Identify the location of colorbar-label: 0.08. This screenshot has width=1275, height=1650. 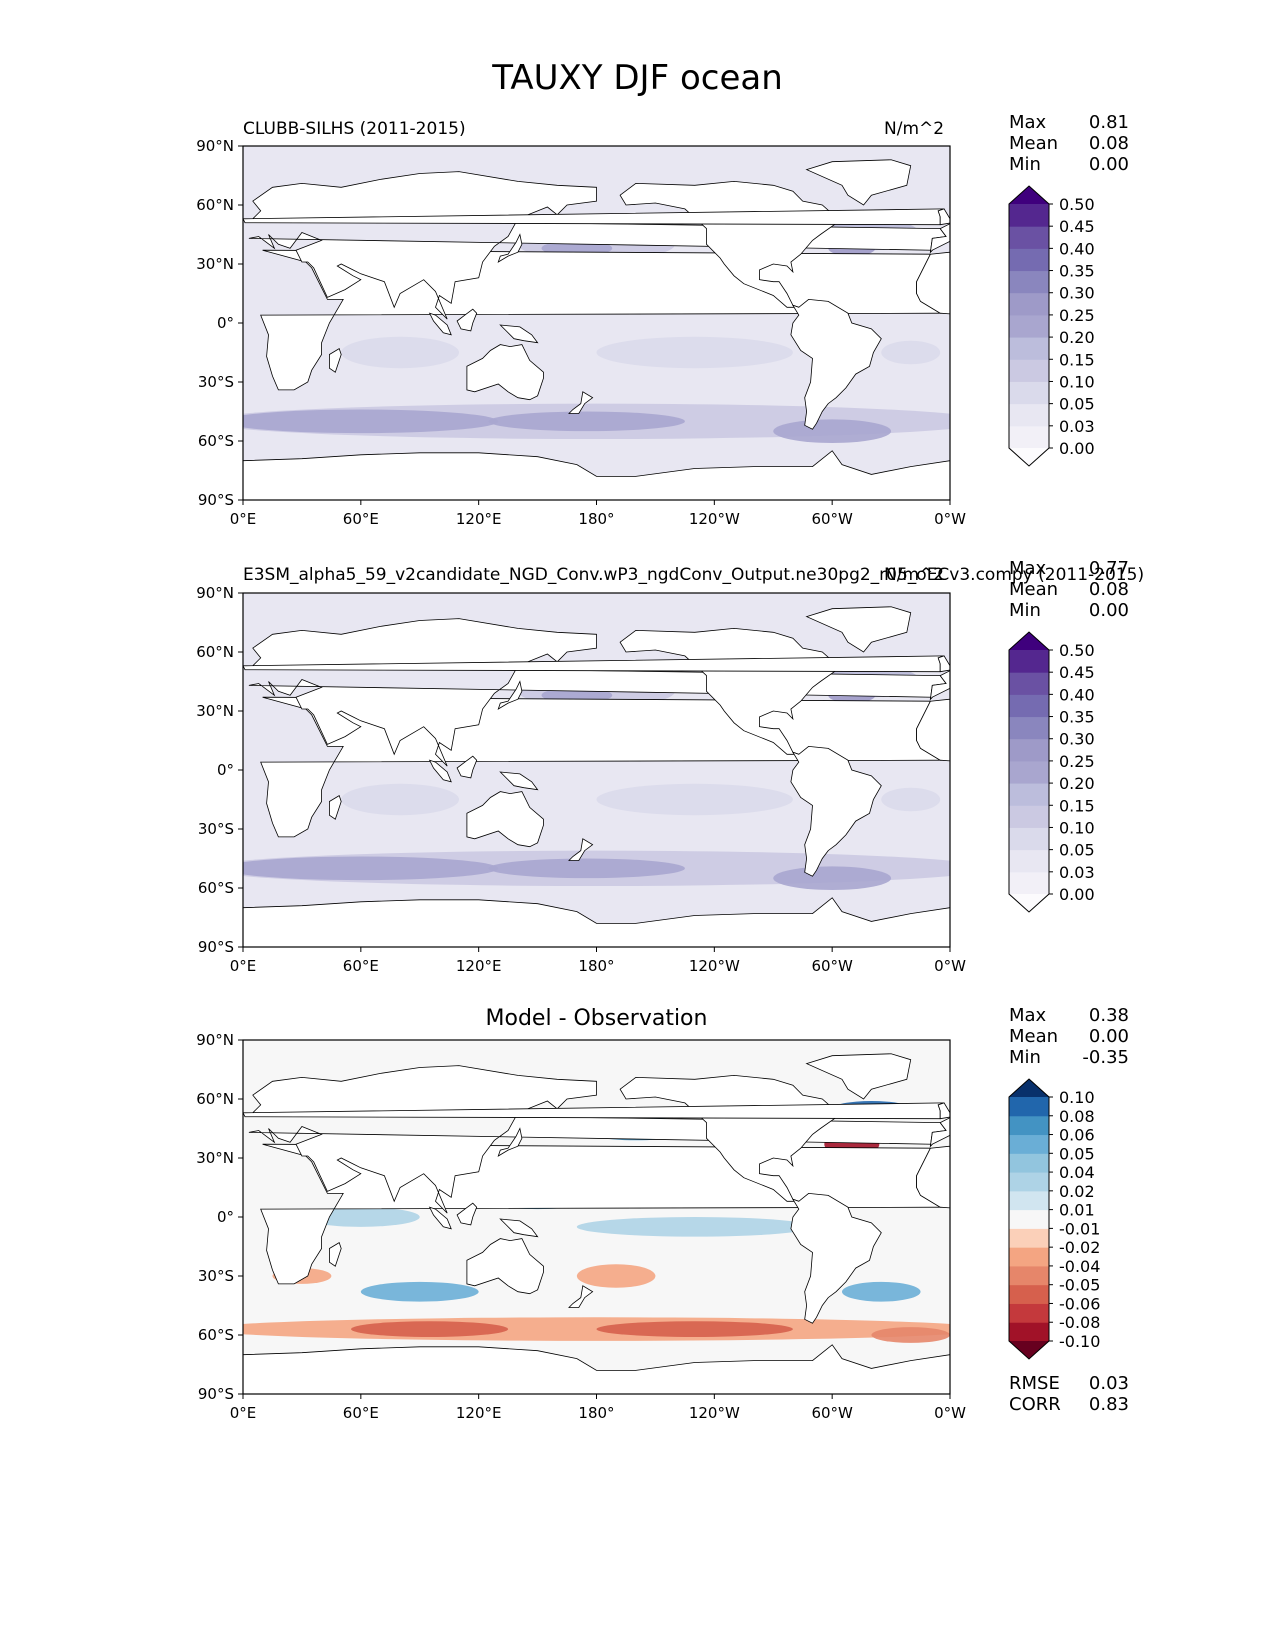
(1077, 1116).